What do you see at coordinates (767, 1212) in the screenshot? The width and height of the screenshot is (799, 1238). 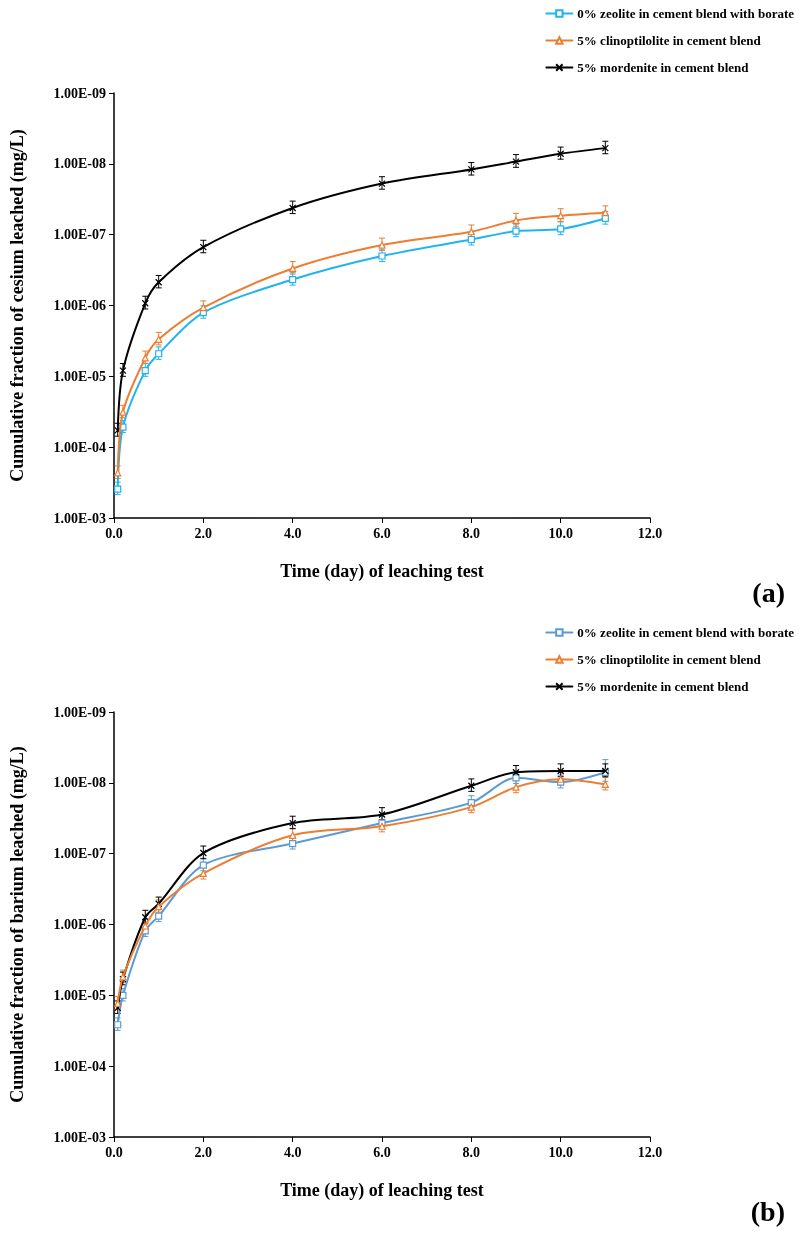 I see `text: (b)` at bounding box center [767, 1212].